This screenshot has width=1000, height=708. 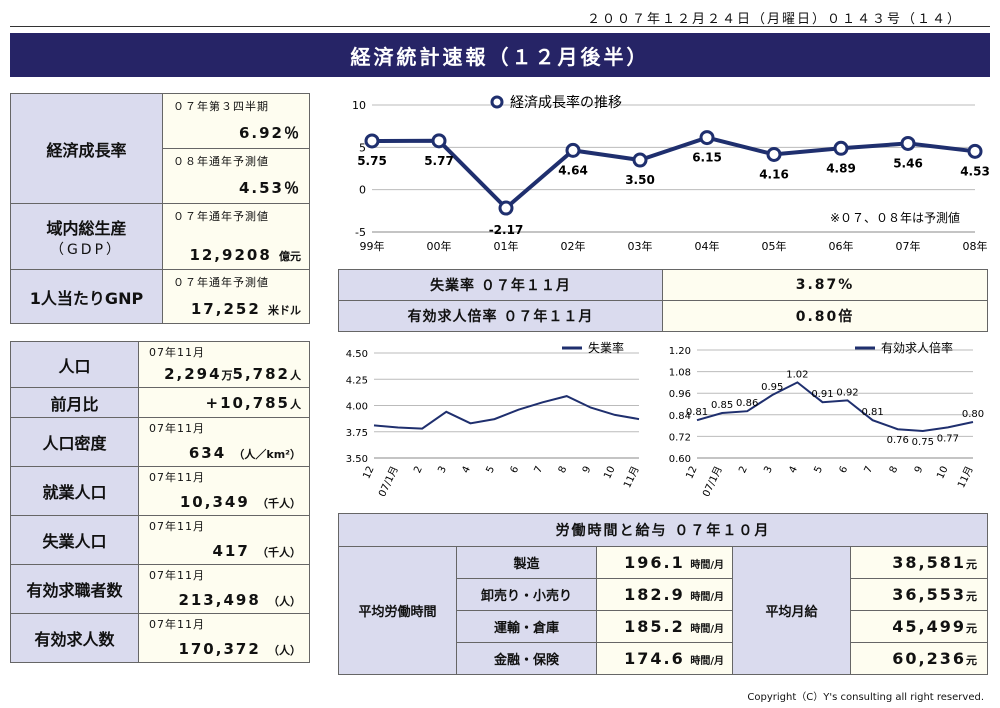 What do you see at coordinates (929, 626) in the screenshot?
I see `wage-value: 45,499` at bounding box center [929, 626].